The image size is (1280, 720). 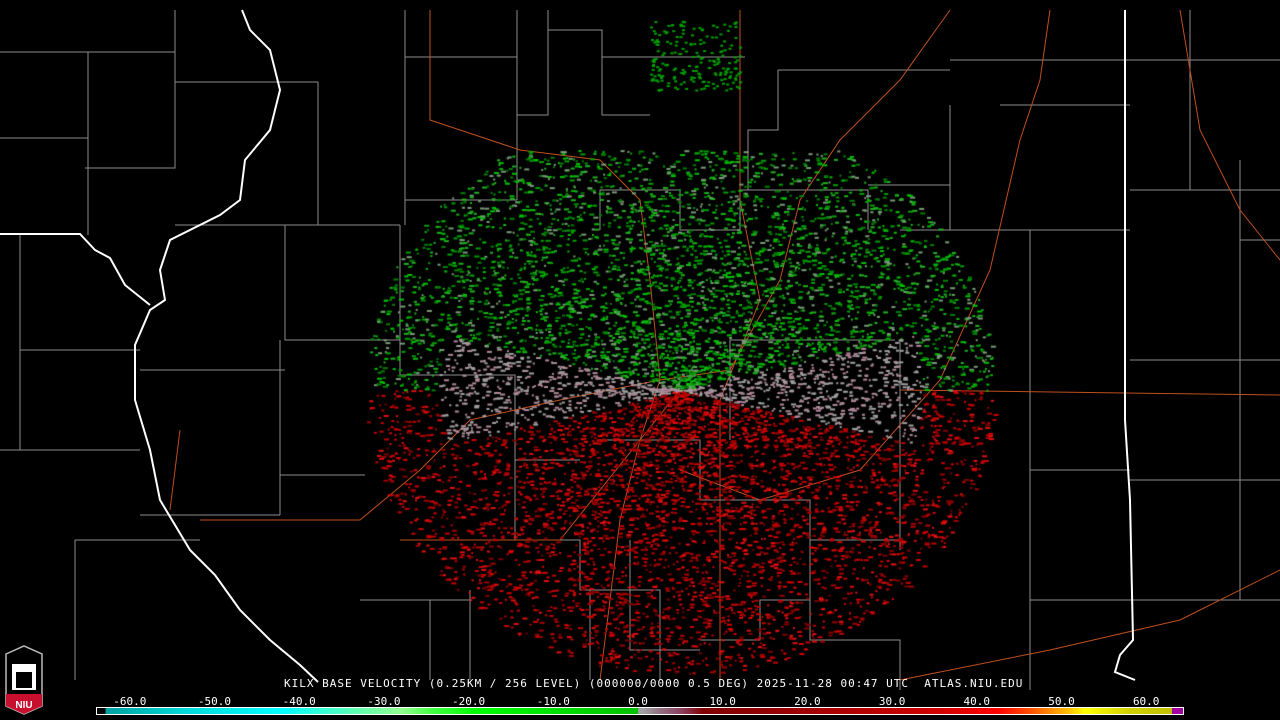 I want to click on colorbar-tick-label: -40.0, so click(x=299, y=701).